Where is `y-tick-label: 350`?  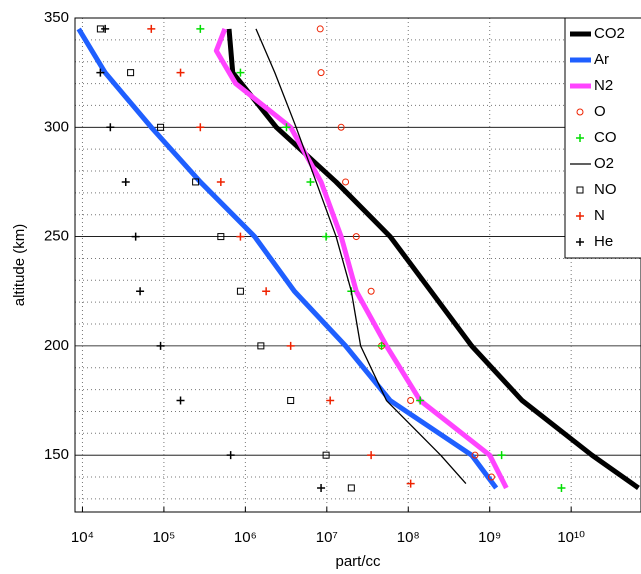 y-tick-label: 350 is located at coordinates (56, 17).